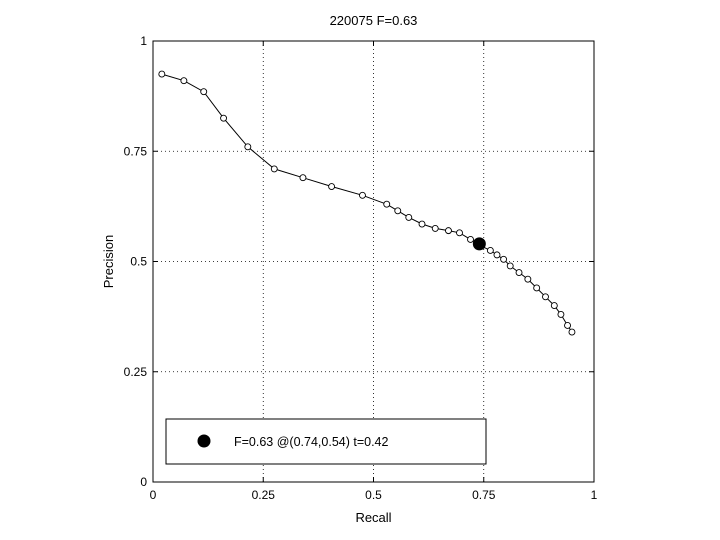  What do you see at coordinates (484, 495) in the screenshot?
I see `x-tick-label: 0.75` at bounding box center [484, 495].